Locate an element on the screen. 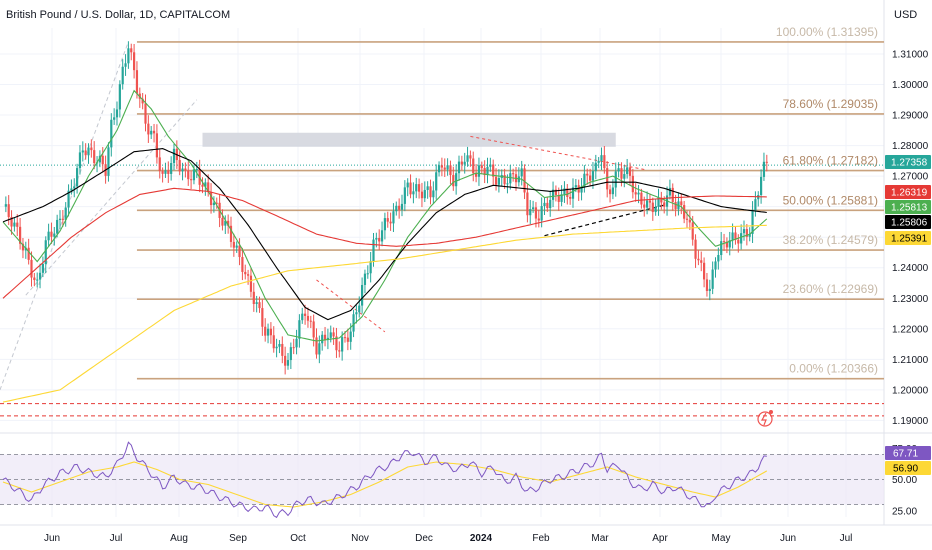 The image size is (932, 550). time-tick-label: Jun is located at coordinates (788, 538).